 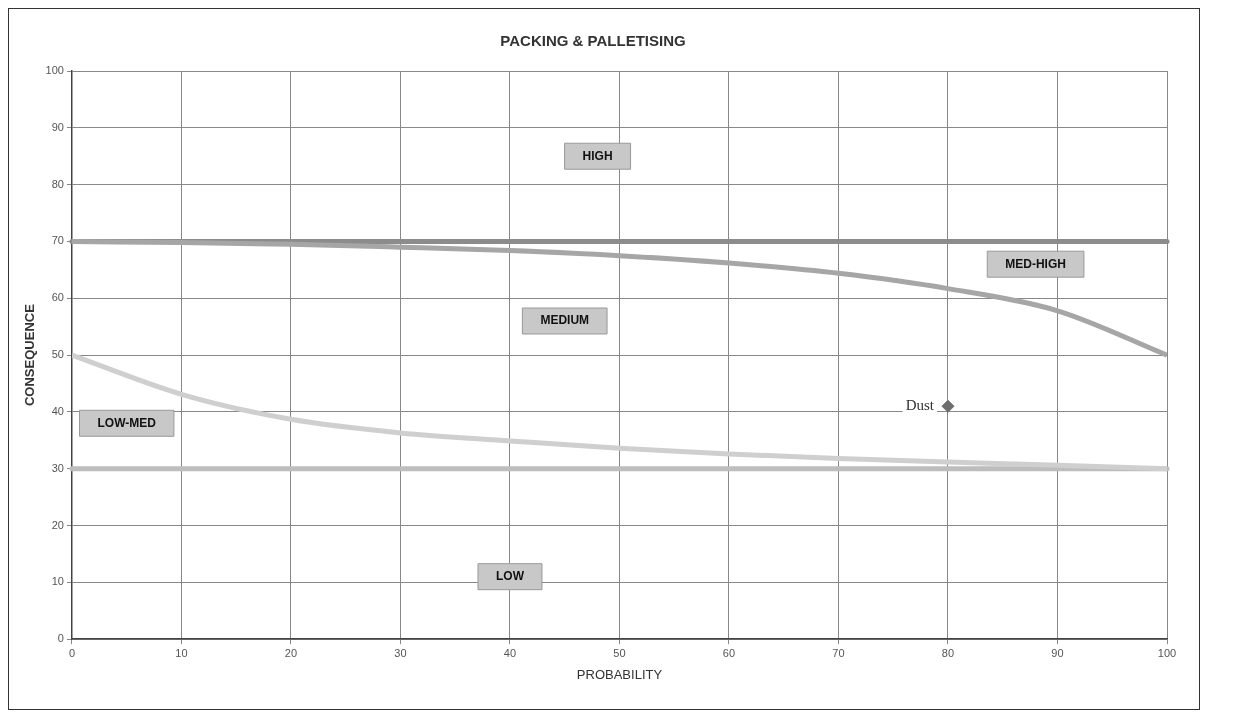 I want to click on y-tick-label: 60, so click(x=57, y=297).